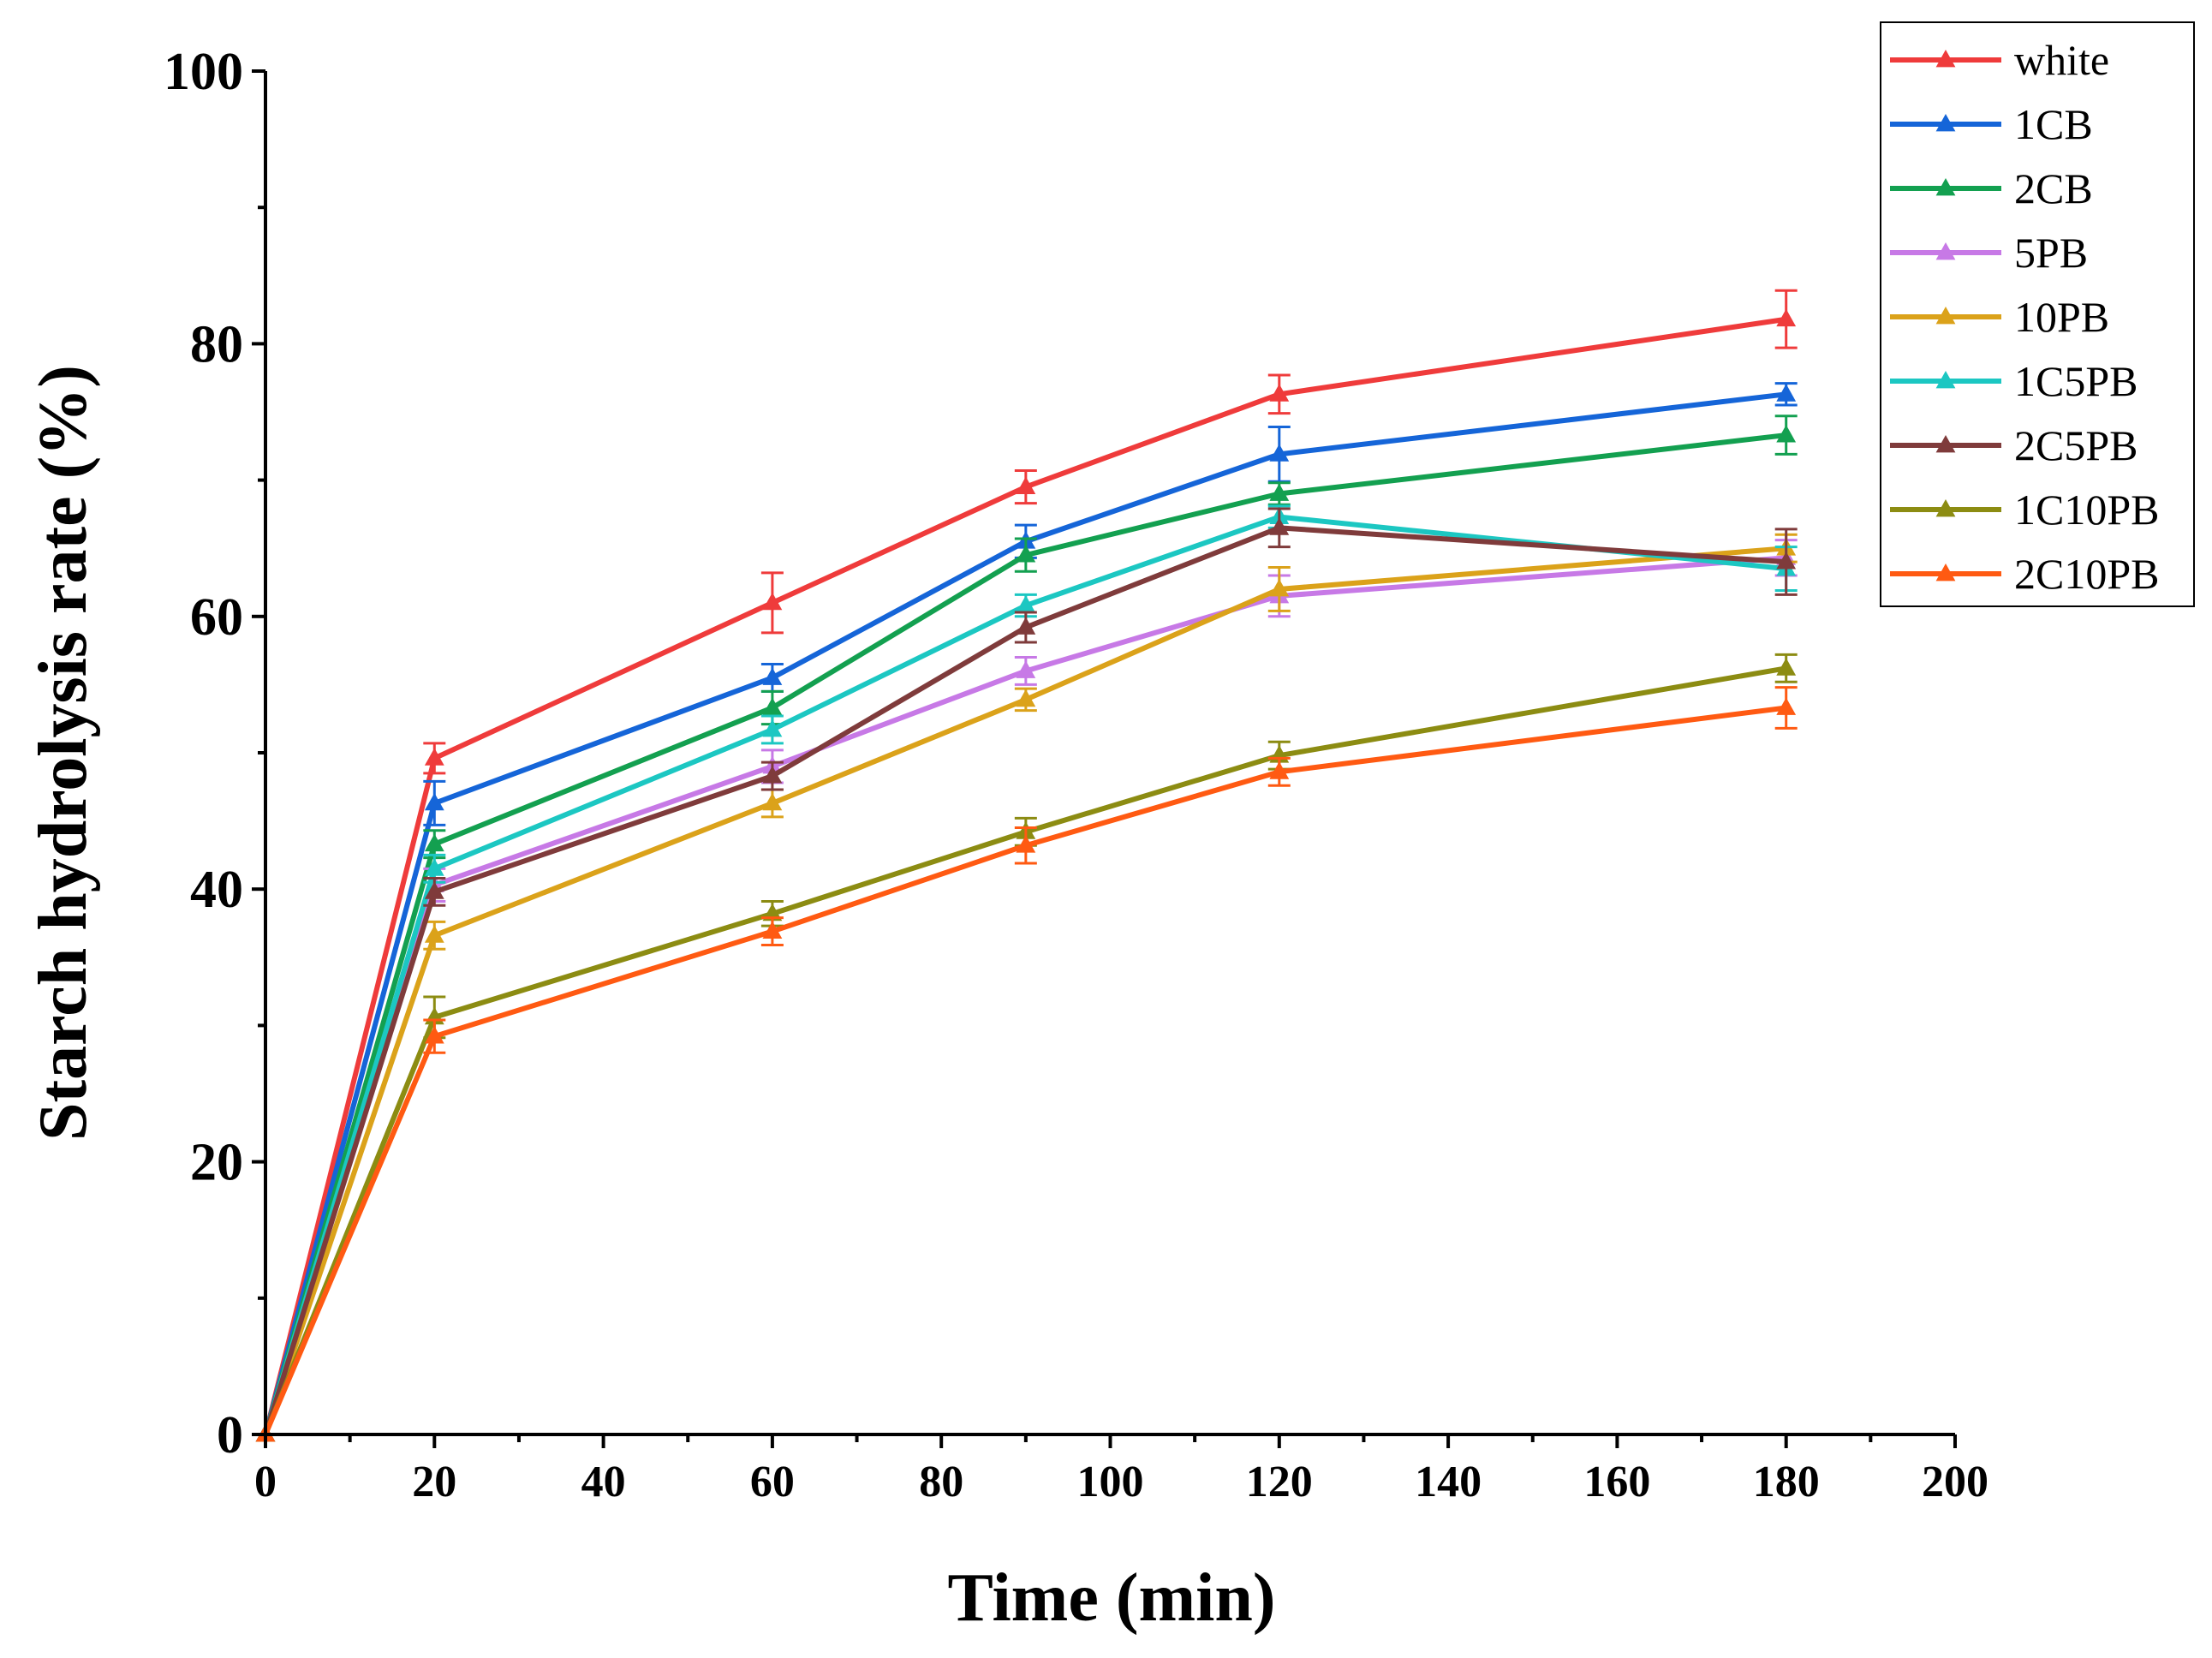  I want to click on legend-label: 10PB, so click(2061, 317).